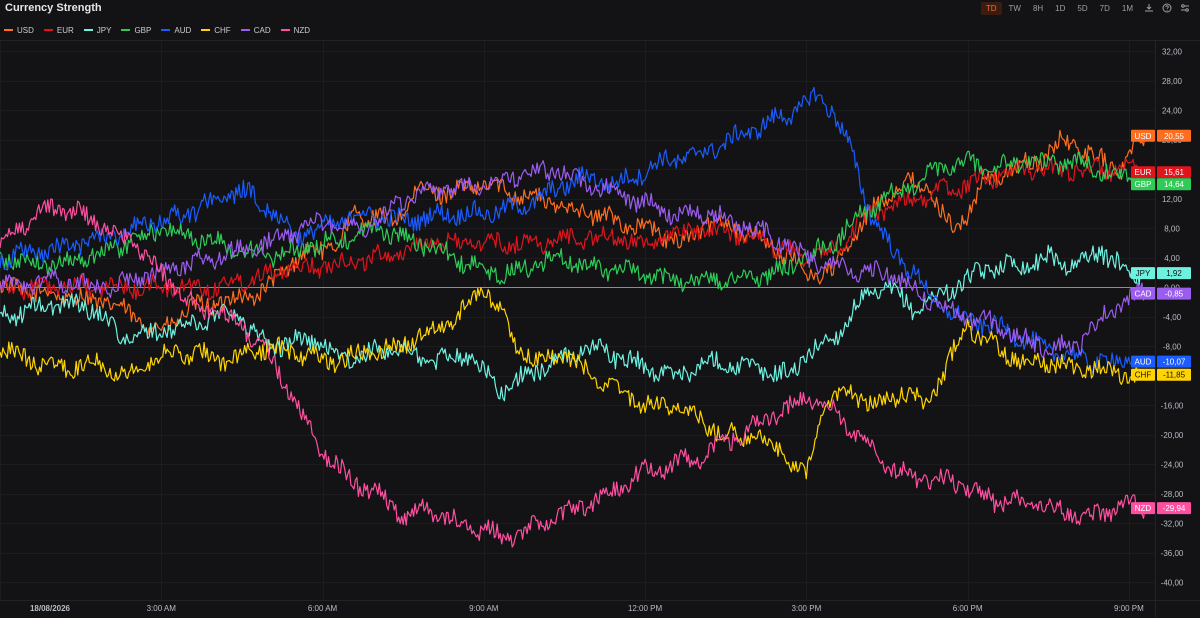 Image resolution: width=1200 pixels, height=618 pixels. Describe the element at coordinates (262, 30) in the screenshot. I see `legend-label: CAD` at that location.